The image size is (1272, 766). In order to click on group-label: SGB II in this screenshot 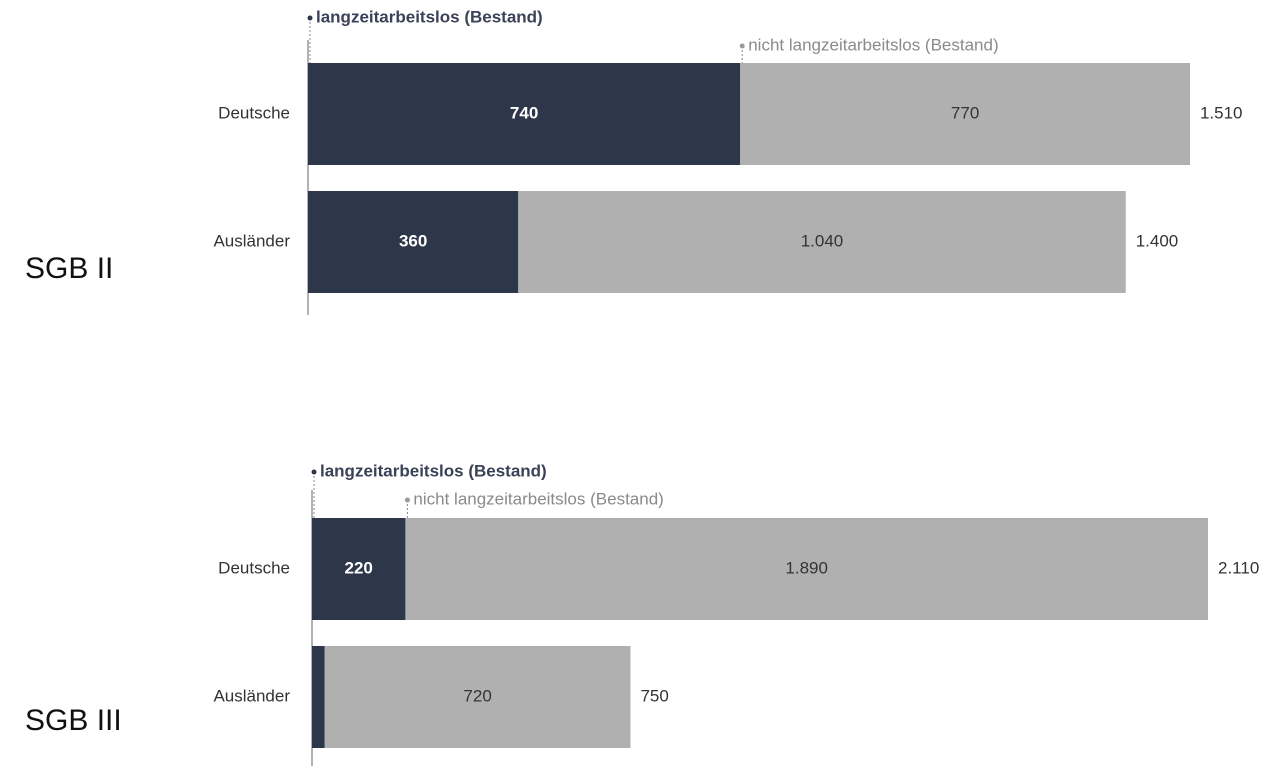, I will do `click(69, 268)`.